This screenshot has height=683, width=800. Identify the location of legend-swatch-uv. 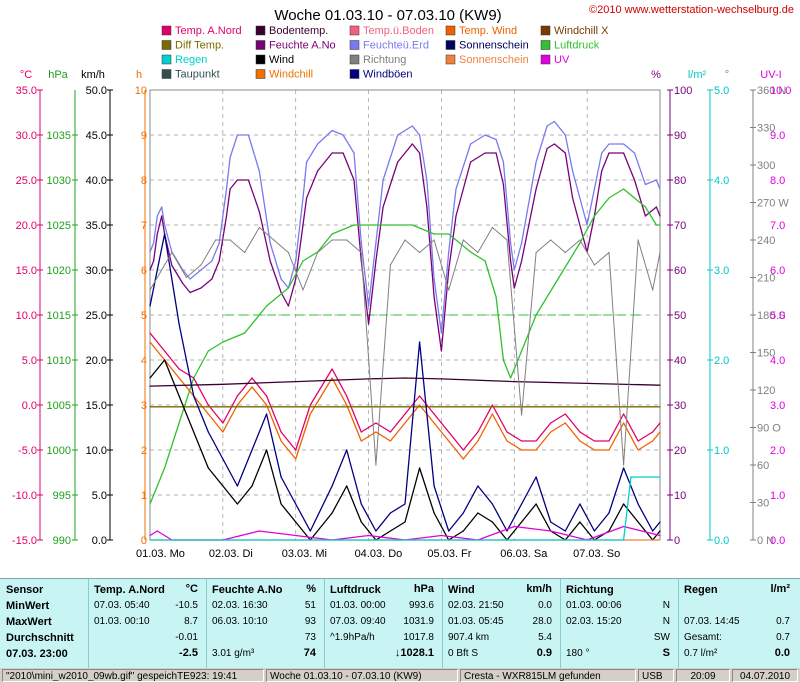
(545, 59).